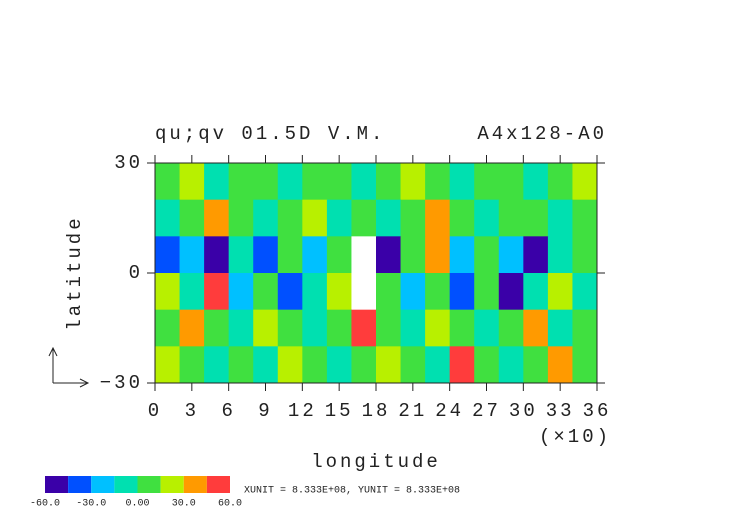 The width and height of the screenshot is (752, 532). I want to click on y-tick-label: 30, so click(128, 163).